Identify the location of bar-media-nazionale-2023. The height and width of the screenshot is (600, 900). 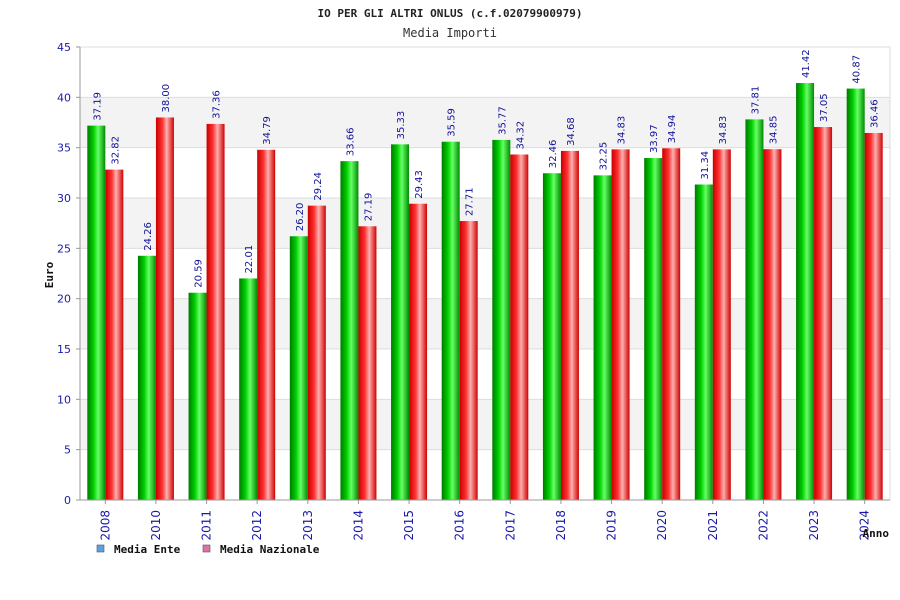
(823, 313).